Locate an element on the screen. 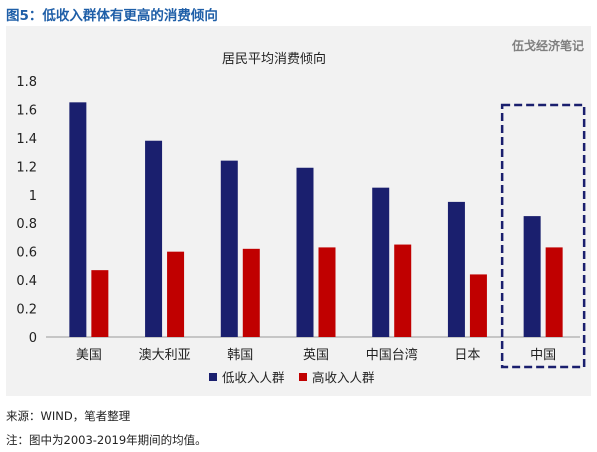 This screenshot has height=452, width=597. y-tick-label: 0.8 is located at coordinates (26, 224).